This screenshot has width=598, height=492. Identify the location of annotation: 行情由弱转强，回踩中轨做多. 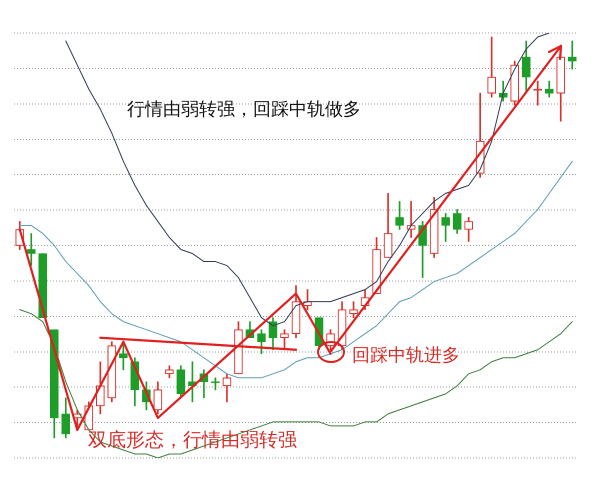
(244, 109).